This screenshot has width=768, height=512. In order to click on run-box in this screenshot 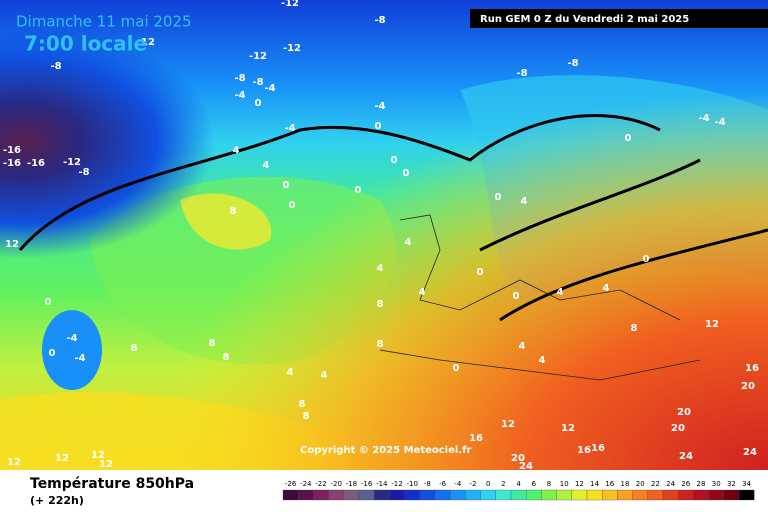, I will do `click(619, 18)`.